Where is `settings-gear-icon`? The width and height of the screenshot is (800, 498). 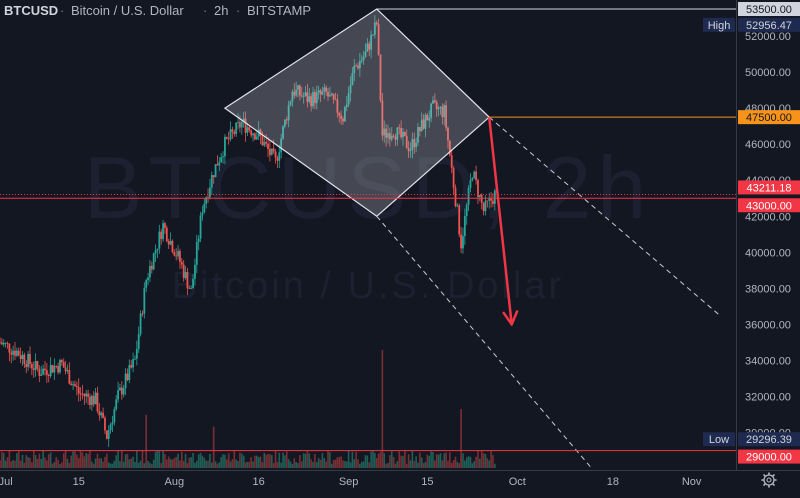
settings-gear-icon is located at coordinates (769, 480).